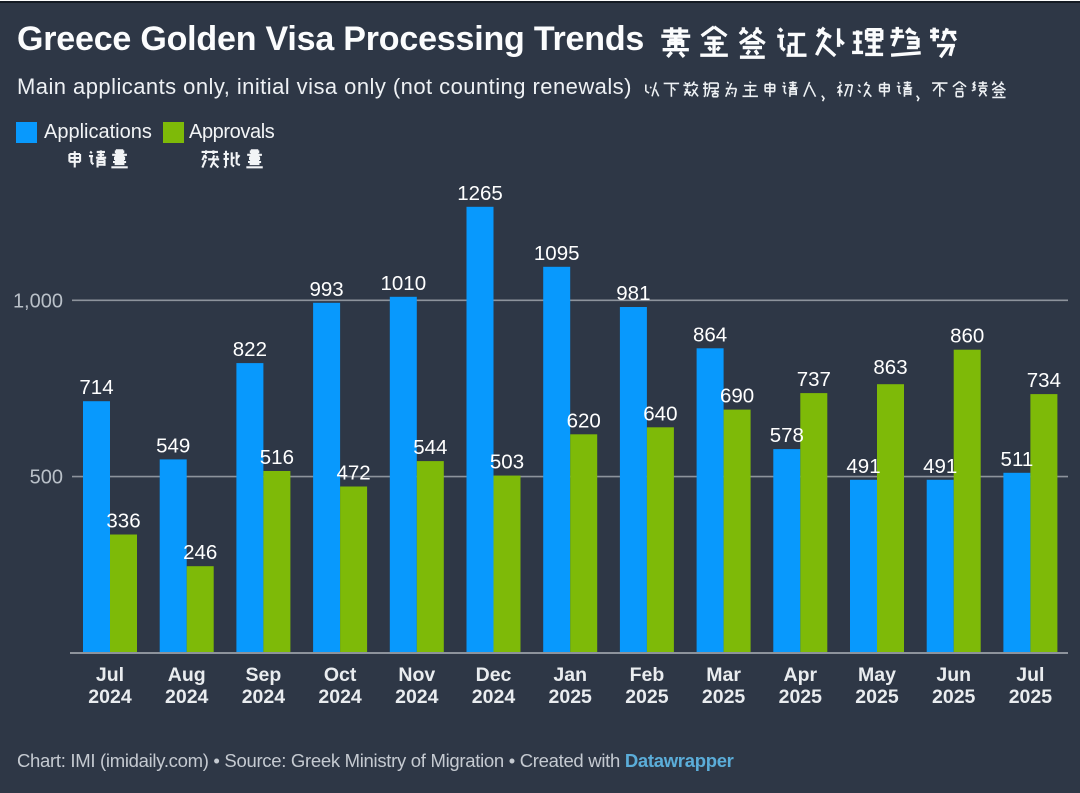  Describe the element at coordinates (633, 293) in the screenshot. I see `svg-text: 981` at that location.